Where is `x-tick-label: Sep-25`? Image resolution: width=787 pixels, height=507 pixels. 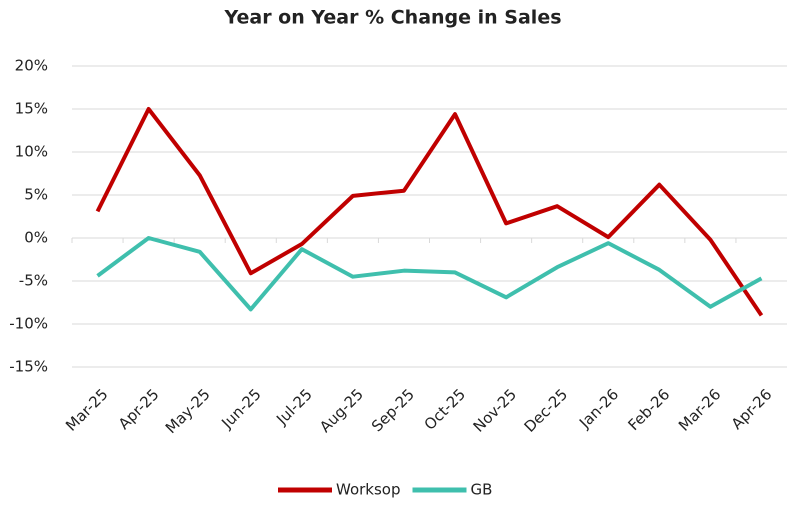 x-tick-label: Sep-25 is located at coordinates (393, 410).